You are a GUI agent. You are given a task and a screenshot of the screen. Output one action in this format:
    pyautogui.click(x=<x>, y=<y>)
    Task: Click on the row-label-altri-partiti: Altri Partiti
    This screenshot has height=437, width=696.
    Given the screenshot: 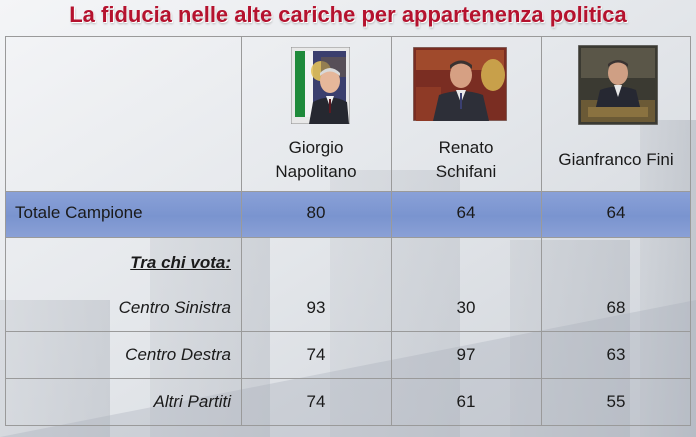 What is the action you would take?
    pyautogui.click(x=192, y=401)
    